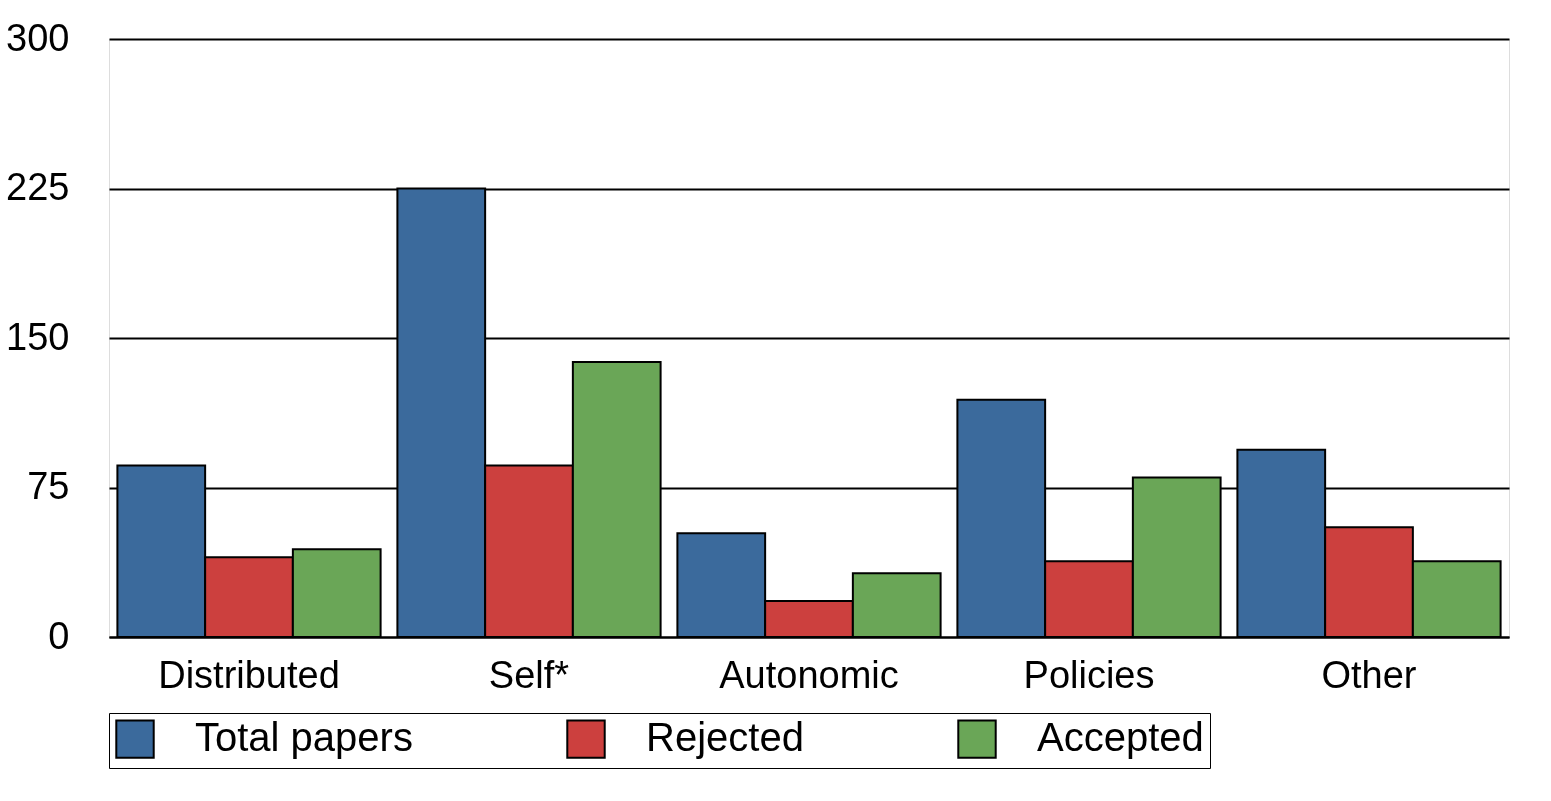 This screenshot has height=801, width=1551. What do you see at coordinates (1120, 737) in the screenshot?
I see `legend-label: Accepted` at bounding box center [1120, 737].